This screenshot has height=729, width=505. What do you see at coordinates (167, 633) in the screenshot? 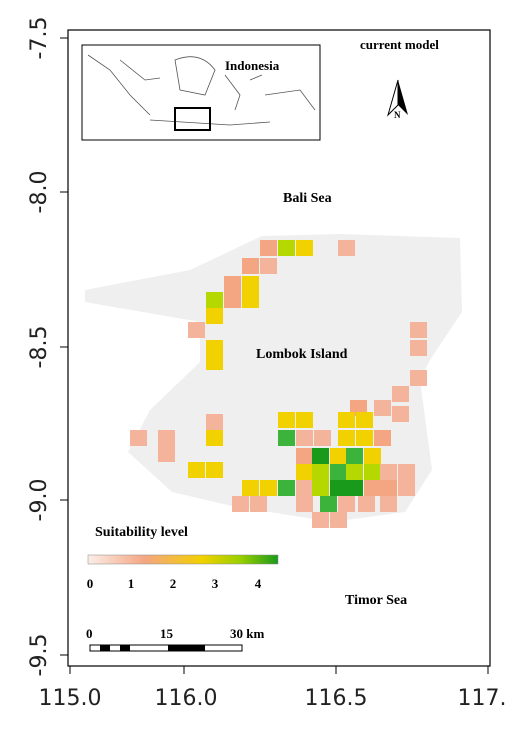
I see `scale-label: 15` at bounding box center [167, 633].